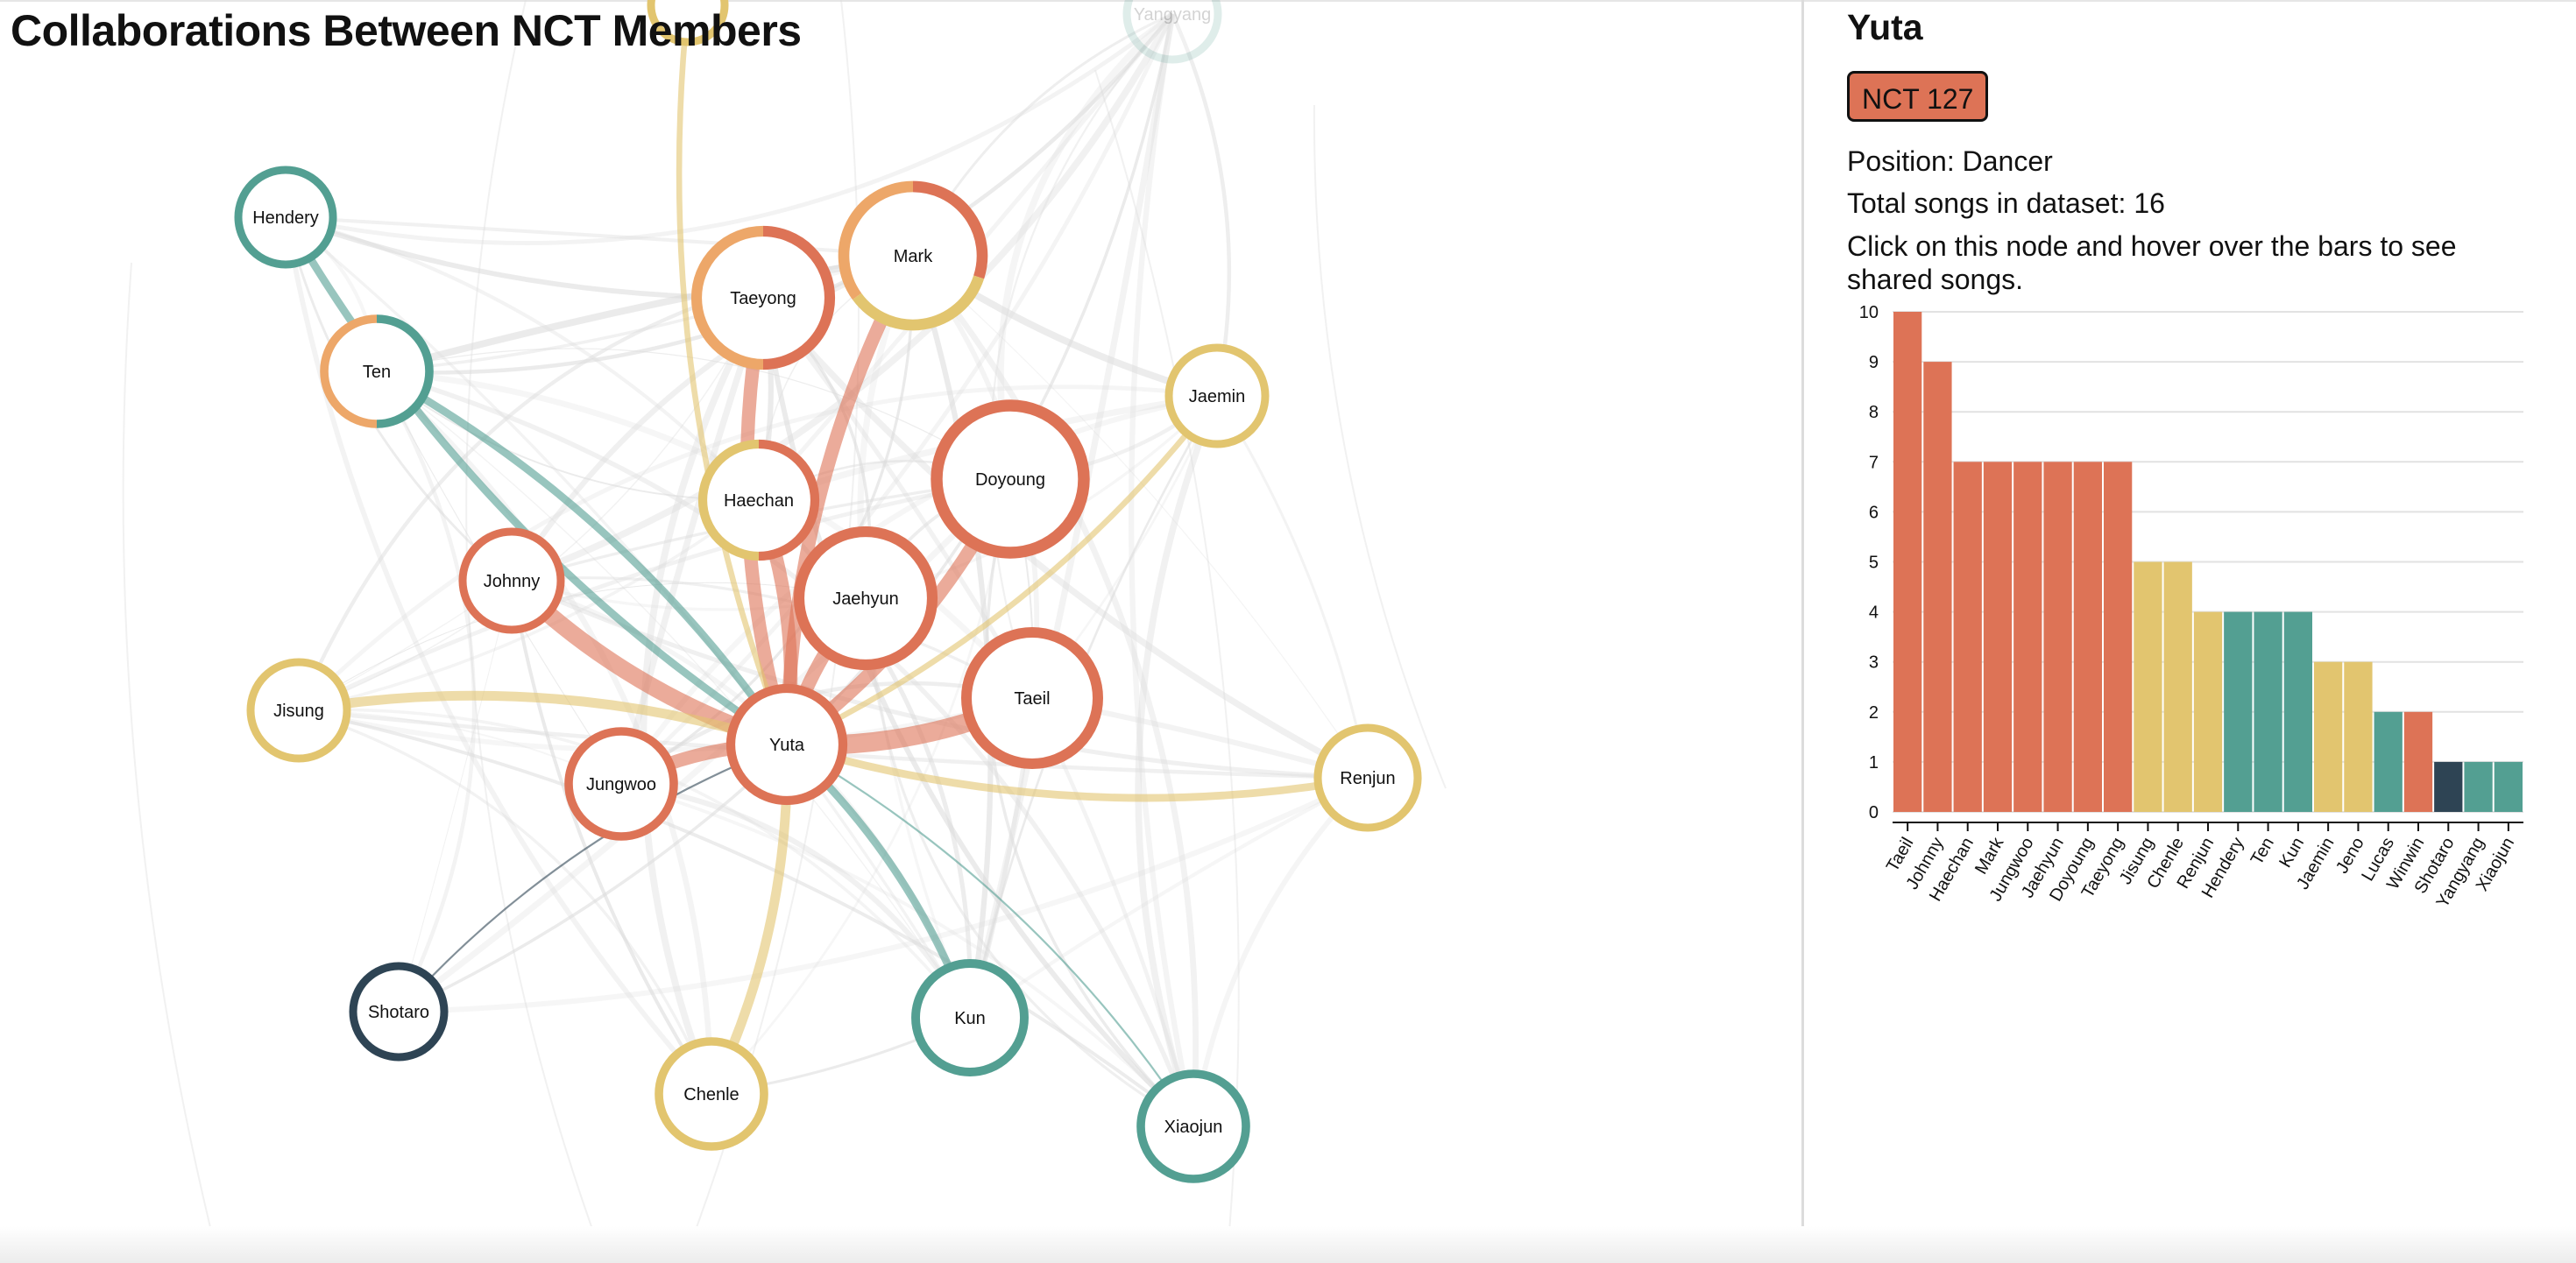  Describe the element at coordinates (2388, 762) in the screenshot. I see `bar-lucas` at that location.